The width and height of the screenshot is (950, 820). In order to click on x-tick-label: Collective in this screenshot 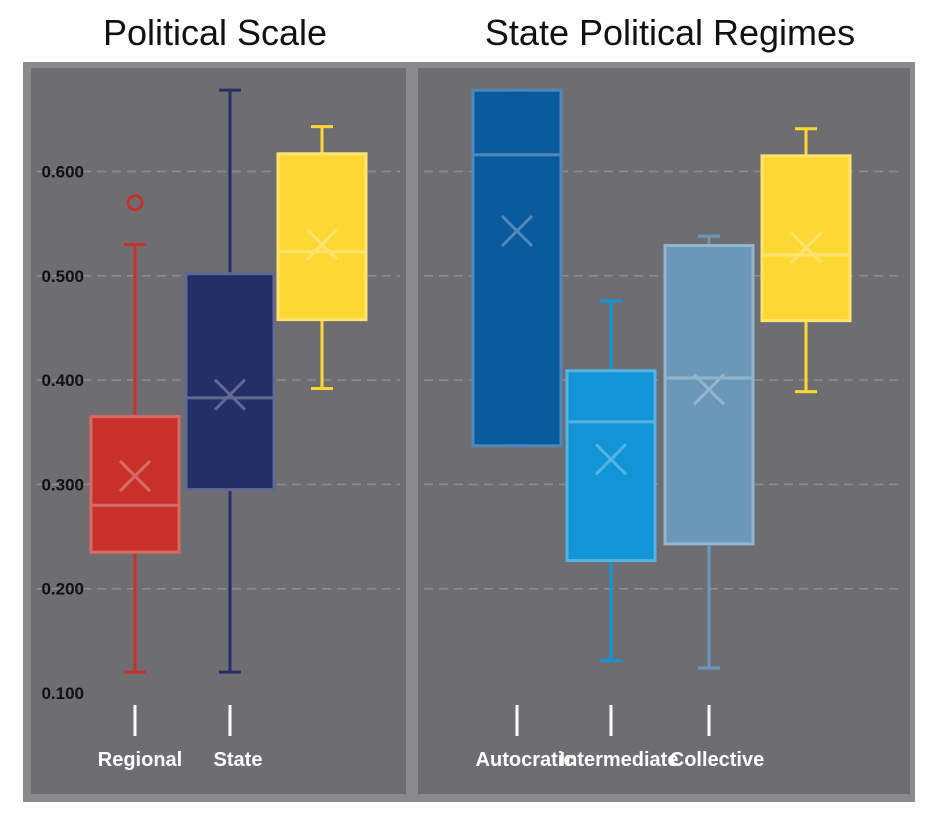, I will do `click(717, 760)`.